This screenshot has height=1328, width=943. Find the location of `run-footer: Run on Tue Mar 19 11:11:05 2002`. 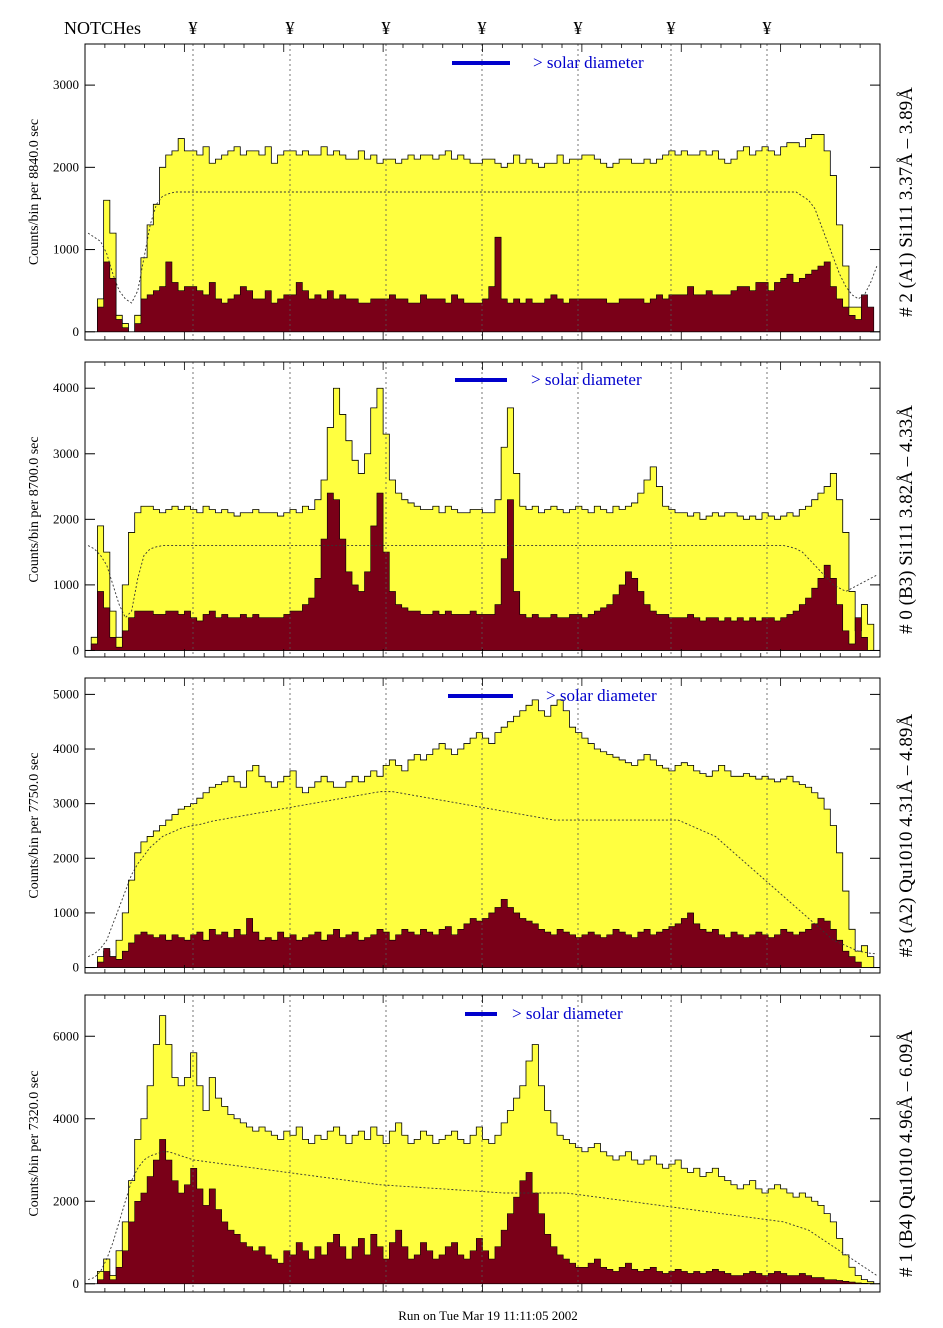

run-footer: Run on Tue Mar 19 11:11:05 2002 is located at coordinates (488, 1315).